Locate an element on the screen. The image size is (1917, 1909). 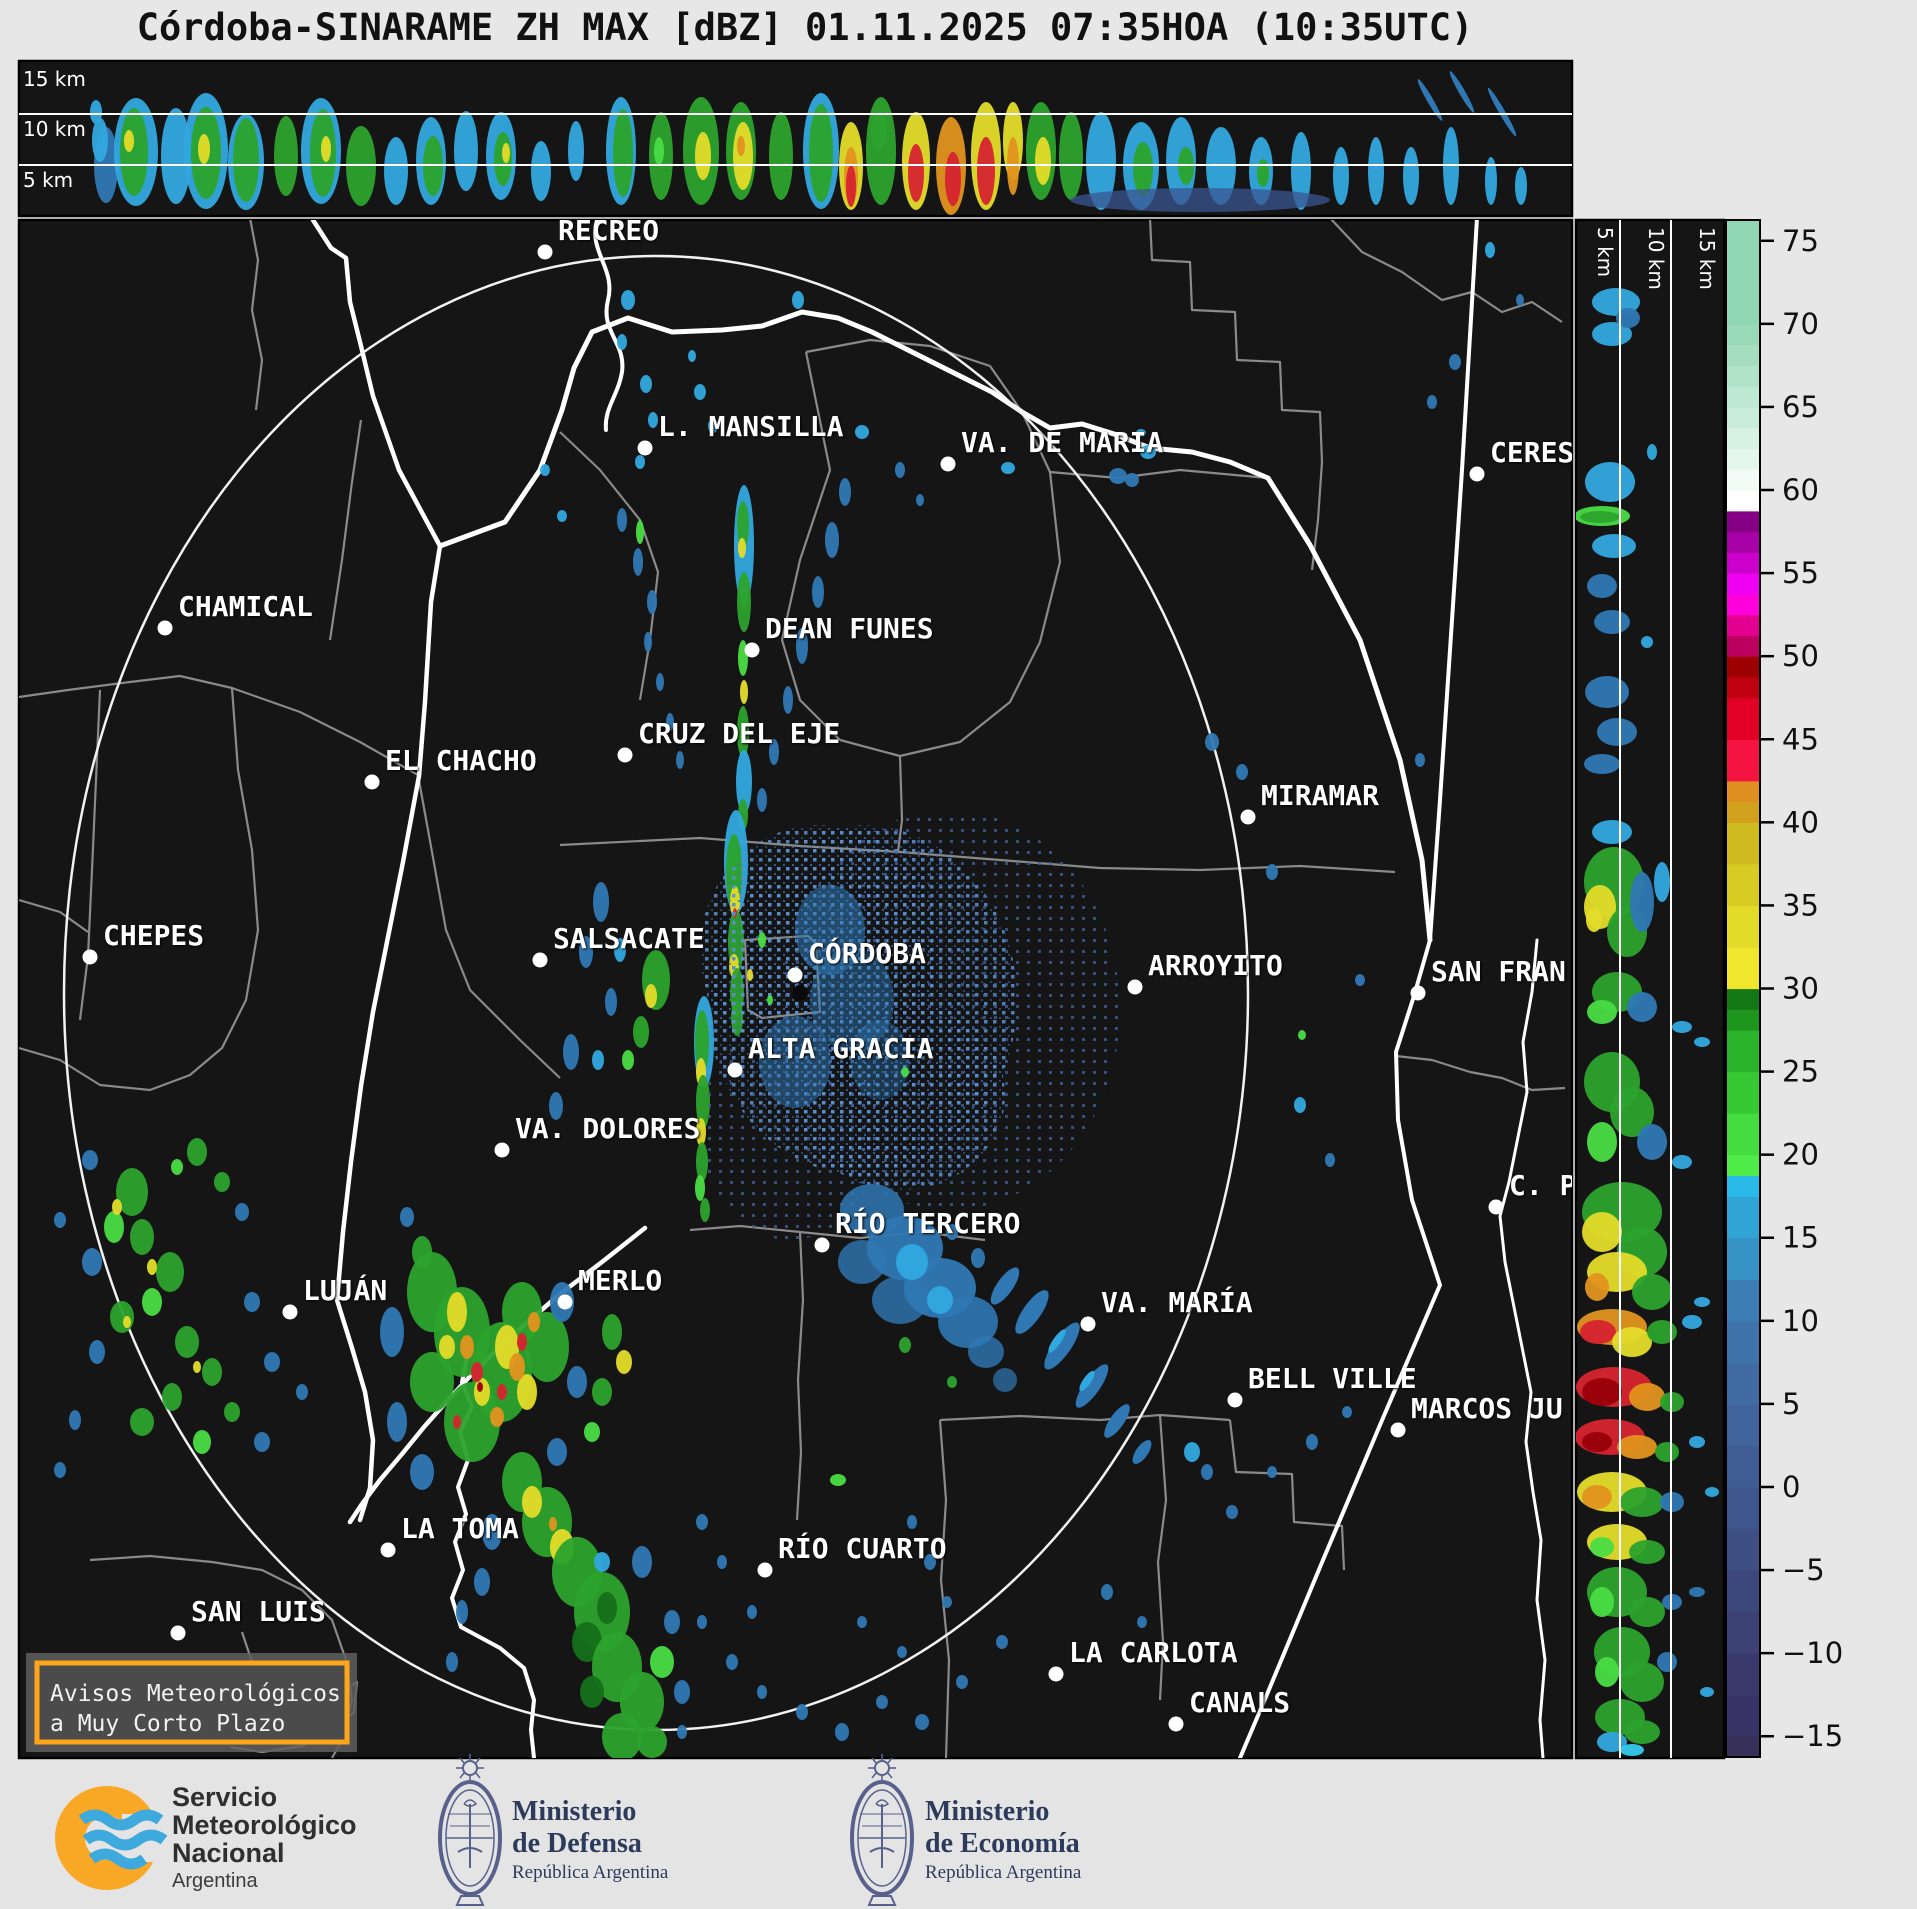
city-marker-c-p: C. P is located at coordinates (1530, 1192).